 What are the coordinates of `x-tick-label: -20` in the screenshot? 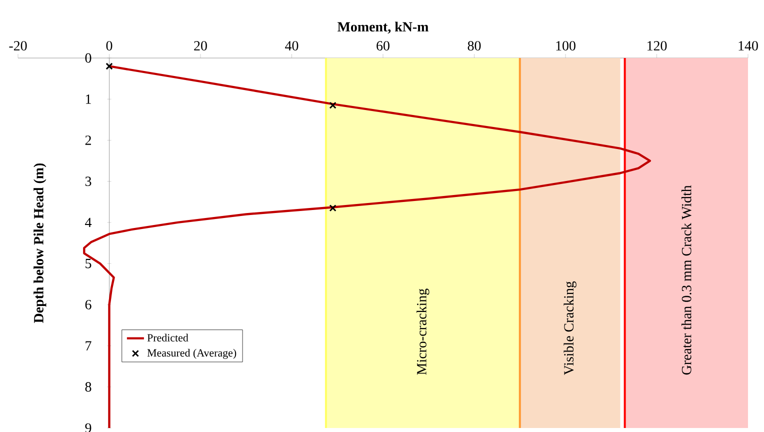 It's located at (18, 46).